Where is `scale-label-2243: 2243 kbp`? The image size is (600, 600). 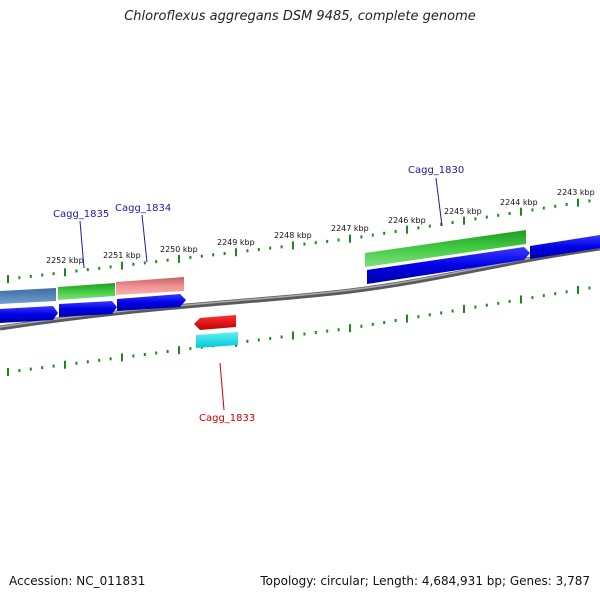
scale-label-2243: 2243 kbp is located at coordinates (576, 192).